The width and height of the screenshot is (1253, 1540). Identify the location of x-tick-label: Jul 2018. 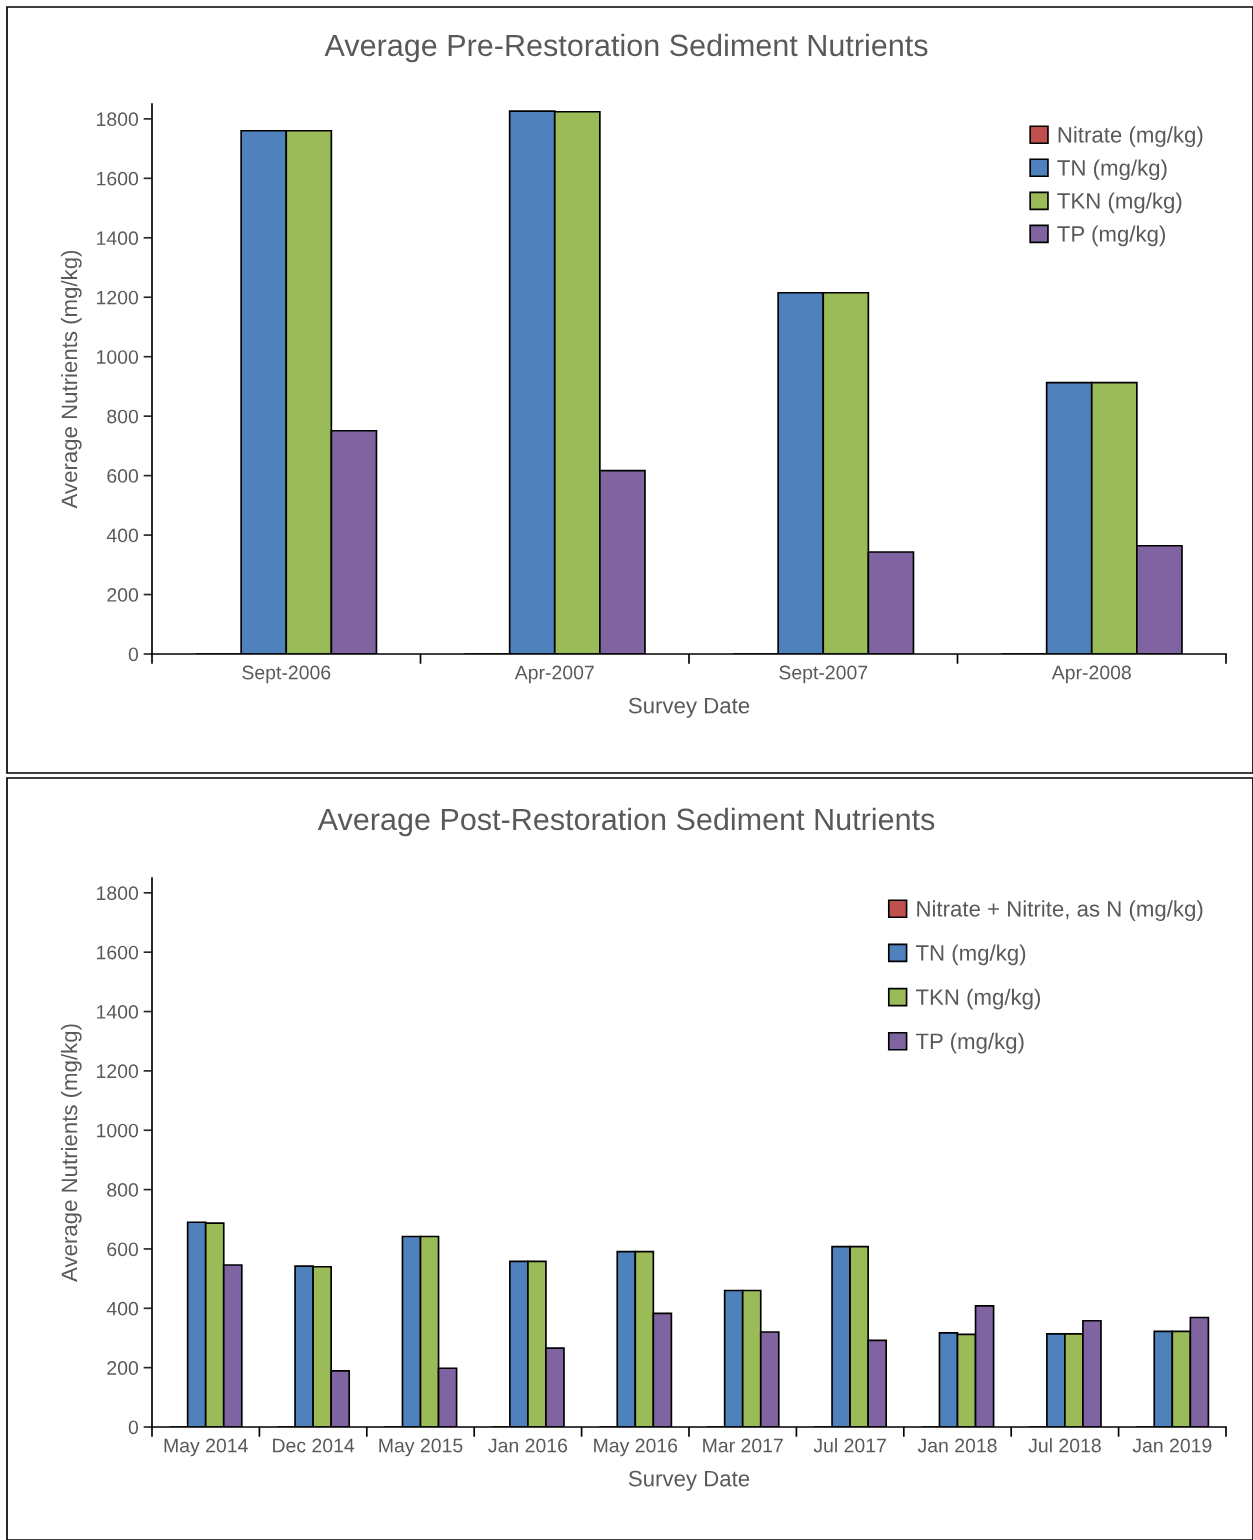
(1064, 1445).